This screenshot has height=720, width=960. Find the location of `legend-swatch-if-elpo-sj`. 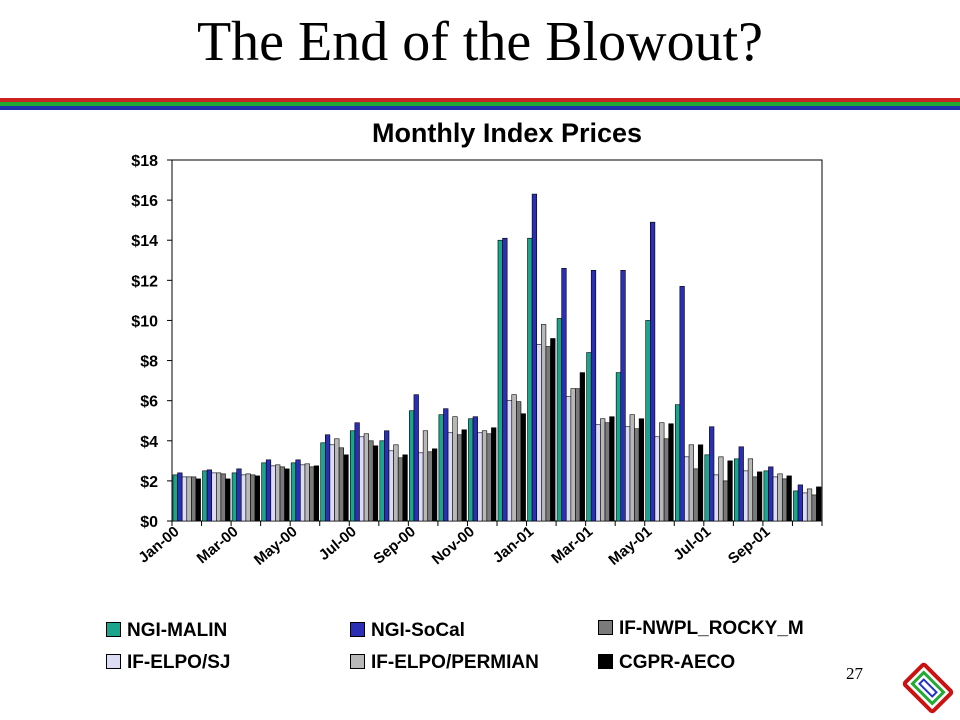

legend-swatch-if-elpo-sj is located at coordinates (113, 661).